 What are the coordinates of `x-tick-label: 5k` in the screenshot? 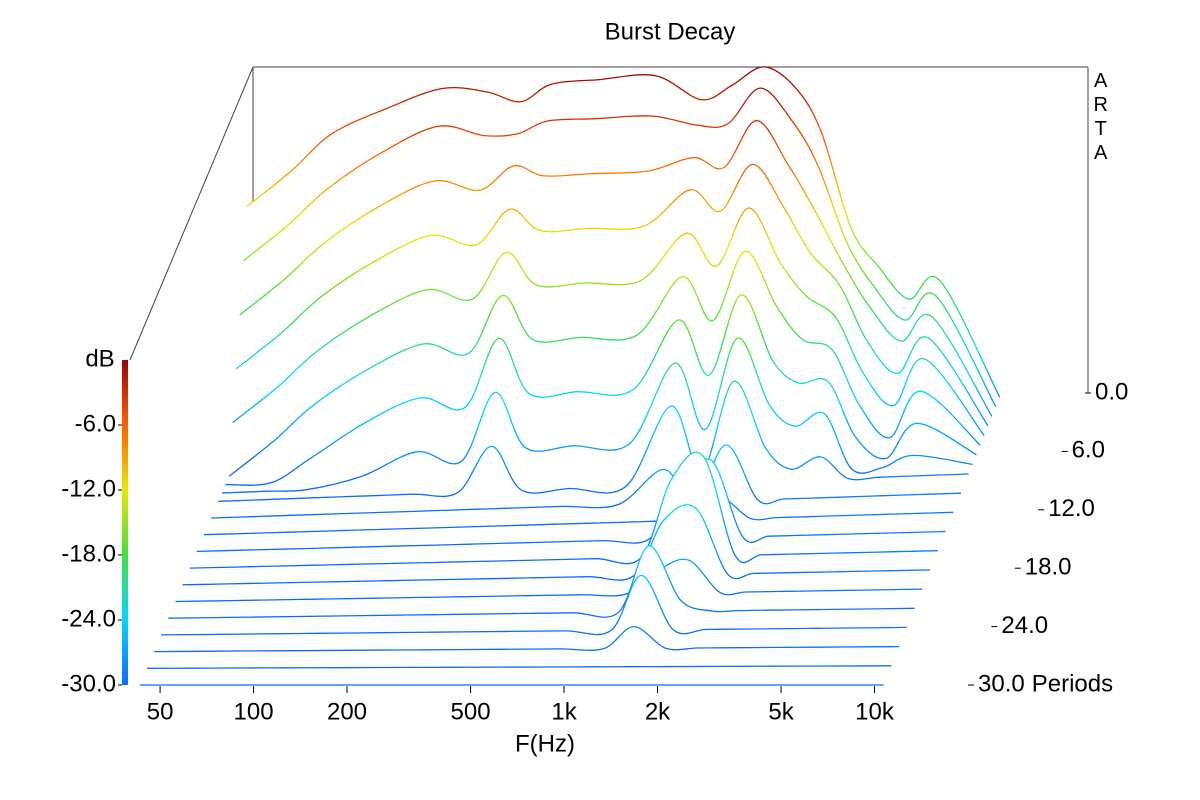 It's located at (781, 711).